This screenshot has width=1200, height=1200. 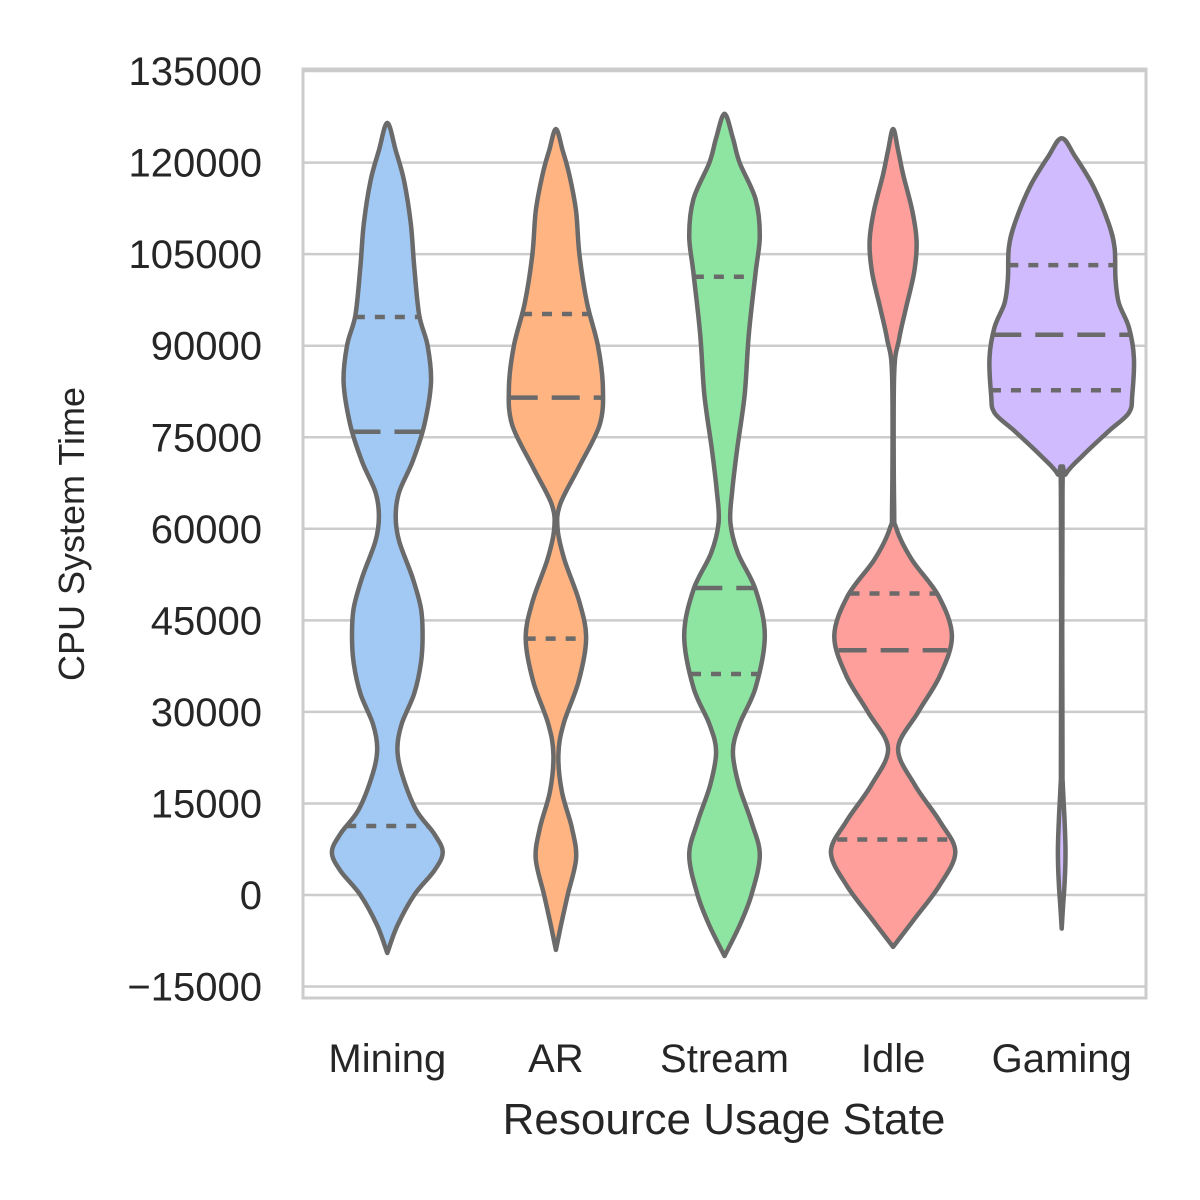 I want to click on y-tick-label: 15000, so click(x=206, y=804).